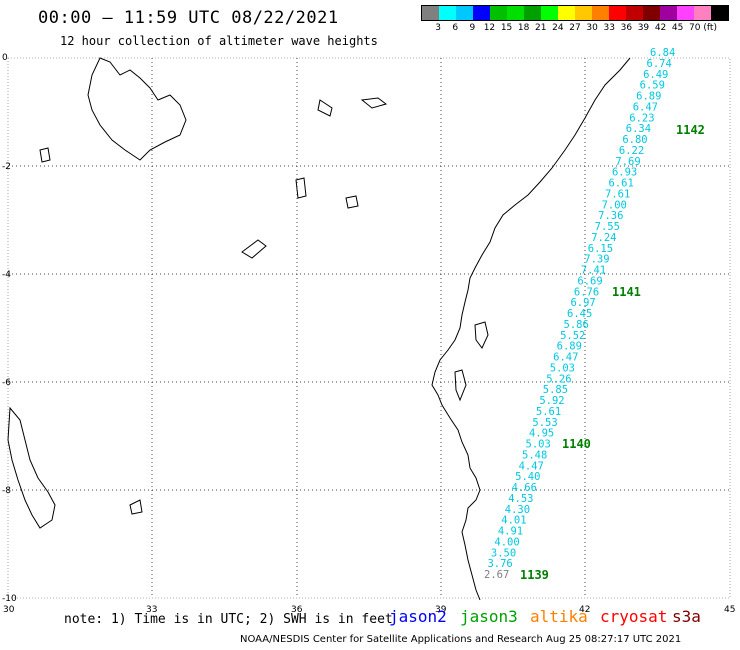 The image size is (740, 650). What do you see at coordinates (472, 28) in the screenshot?
I see `legend-label: 9` at bounding box center [472, 28].